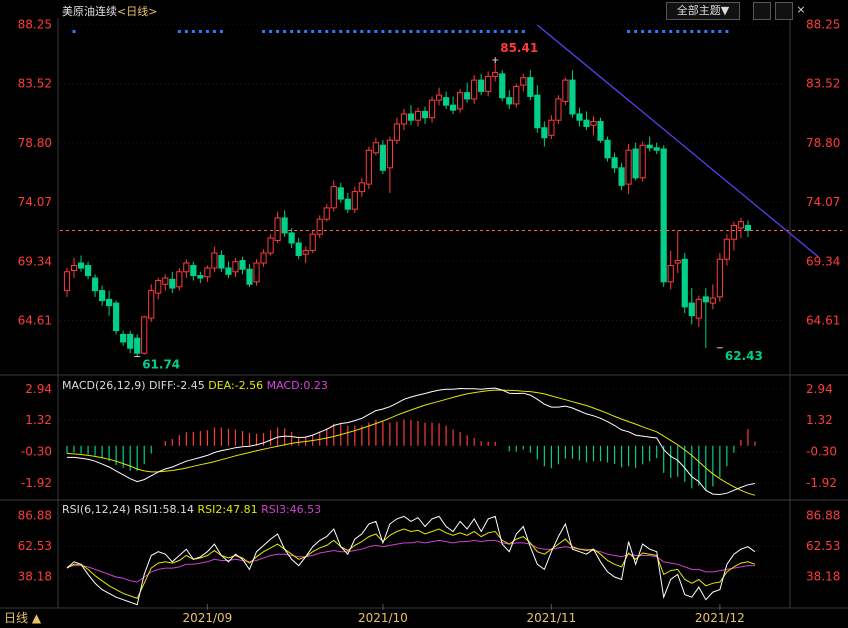  Describe the element at coordinates (720, 618) in the screenshot. I see `x-tick-label: 2021/12` at that location.